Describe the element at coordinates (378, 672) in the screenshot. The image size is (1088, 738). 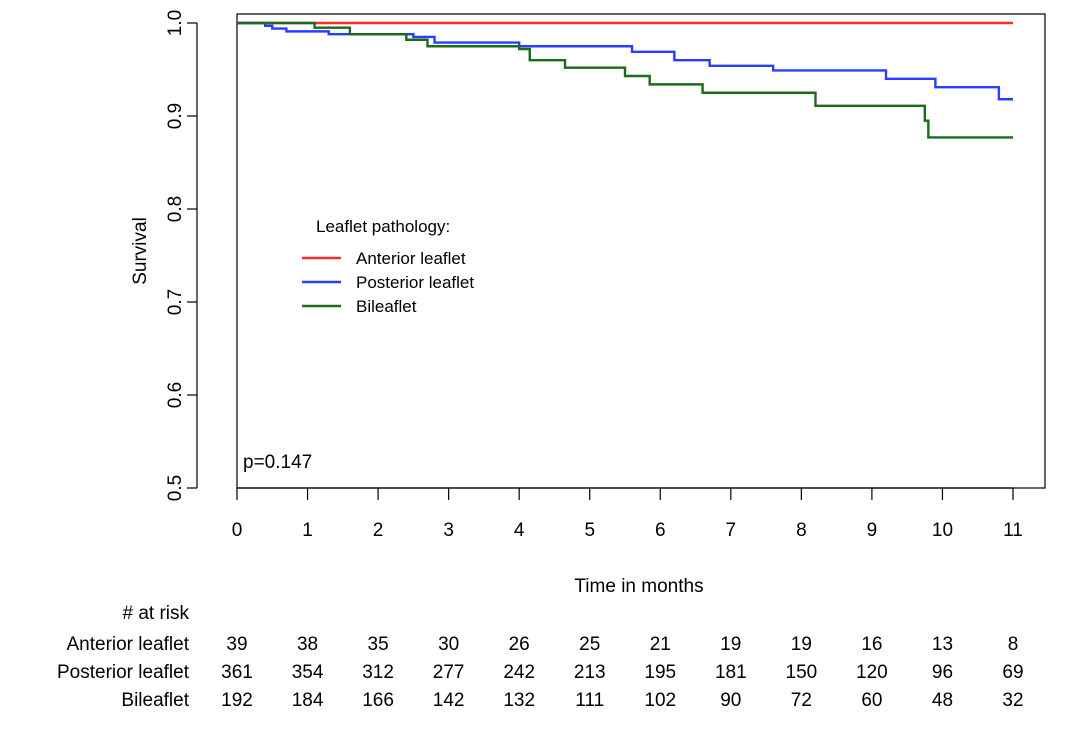
I see `risk-cell: 312` at that location.